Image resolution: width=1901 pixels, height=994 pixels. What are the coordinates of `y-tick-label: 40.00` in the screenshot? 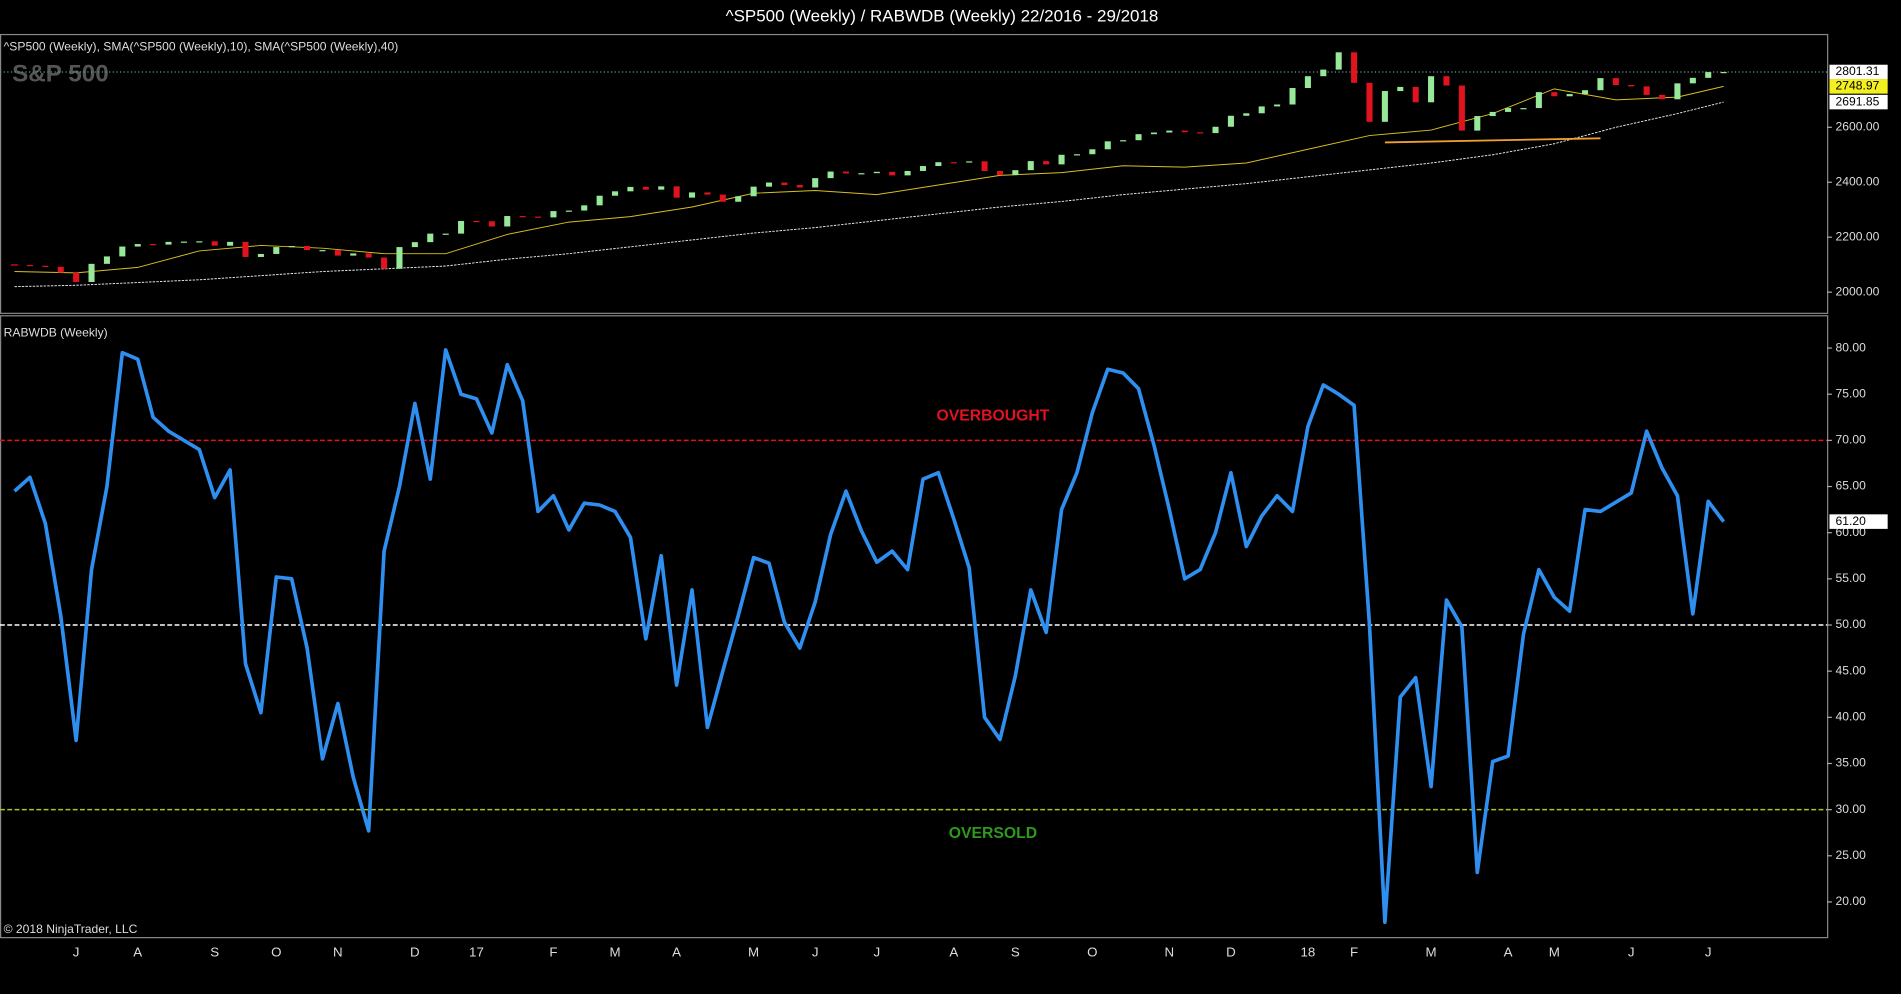 It's located at (1851, 717).